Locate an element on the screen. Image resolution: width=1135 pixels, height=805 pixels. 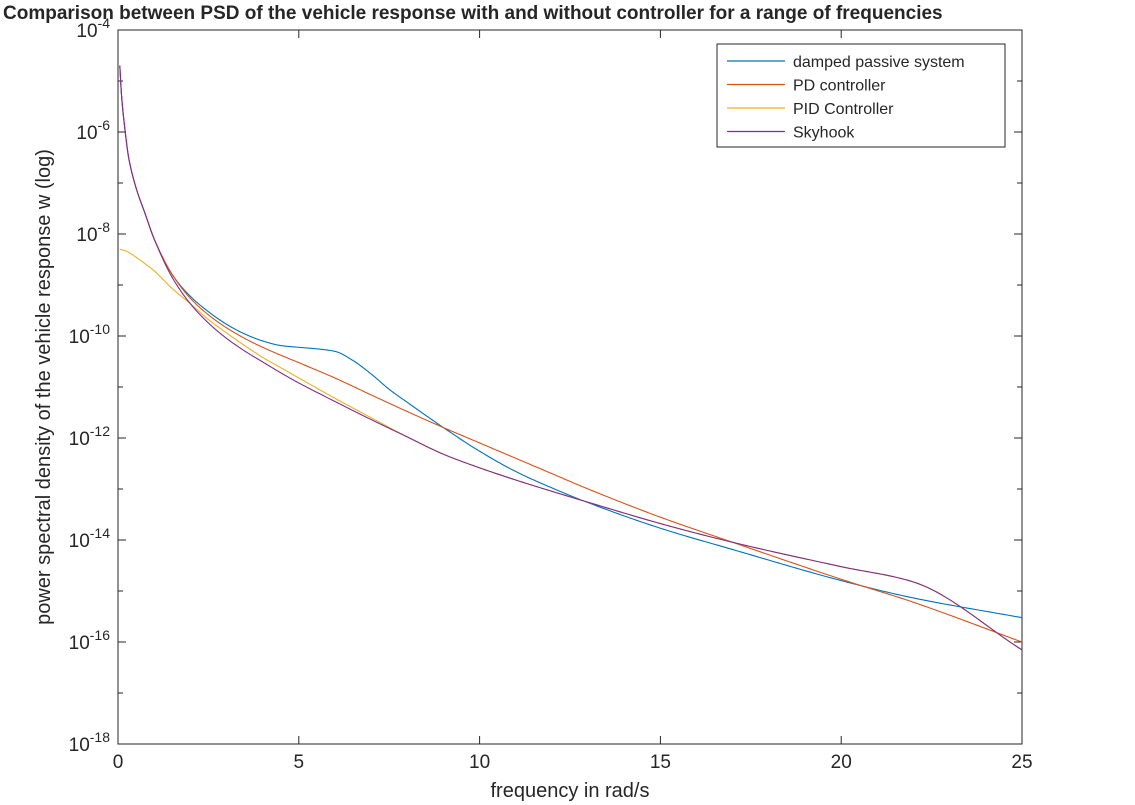
y-tick-label: 10⁻⁸ is located at coordinates (93, 232).